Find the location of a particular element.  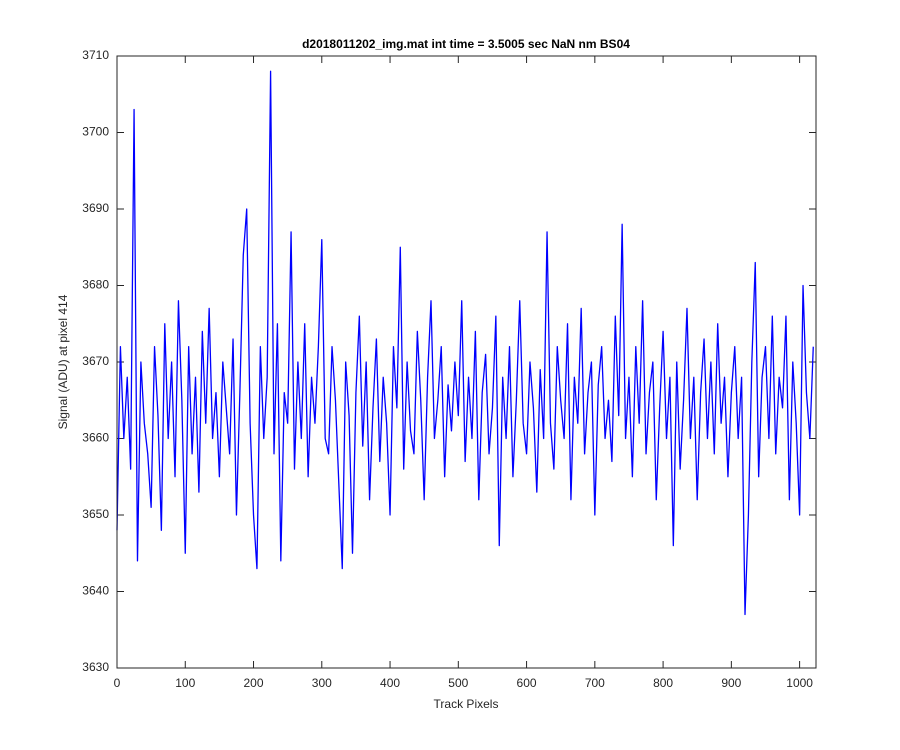

y-tick-label: 3680 is located at coordinates (95, 285).